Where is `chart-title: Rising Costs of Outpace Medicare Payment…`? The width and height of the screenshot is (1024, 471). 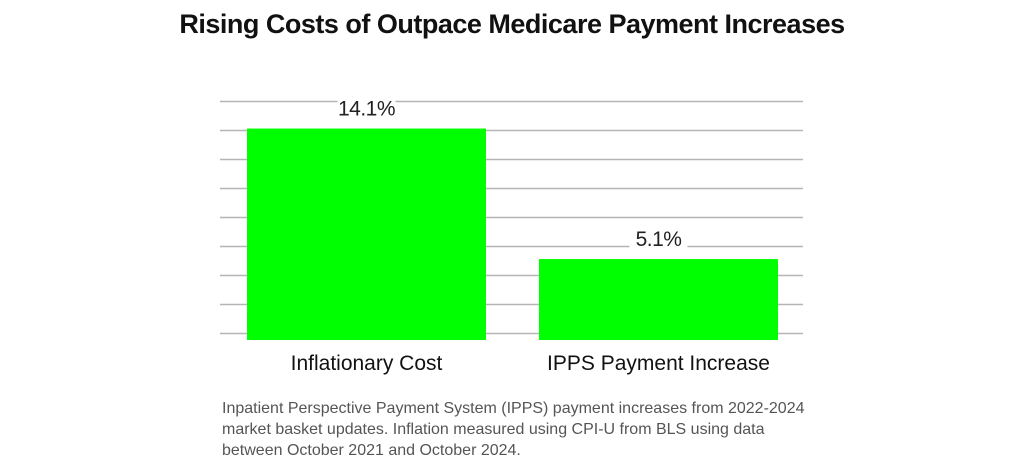
chart-title: Rising Costs of Outpace Medicare Payment… is located at coordinates (512, 24).